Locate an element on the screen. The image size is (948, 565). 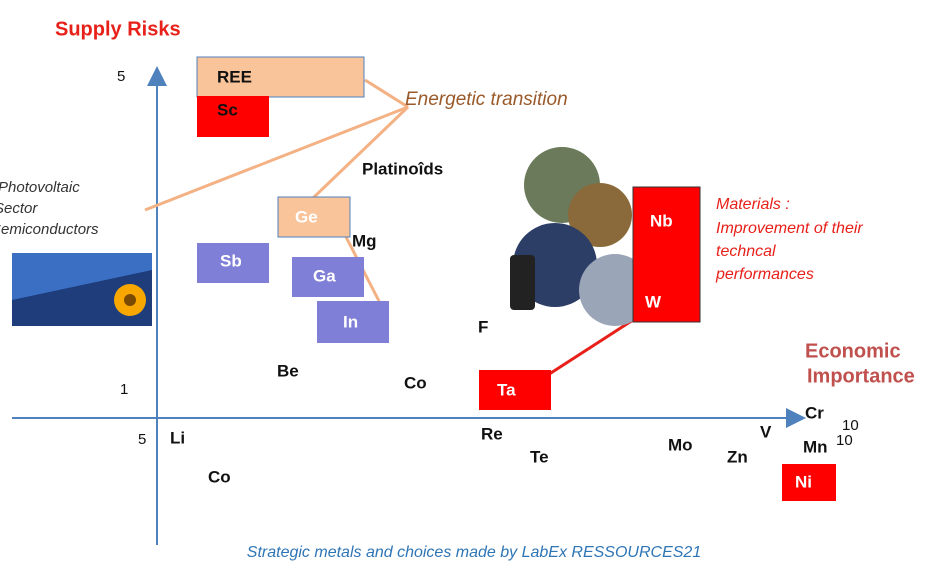
box-label: Nb is located at coordinates (661, 220).